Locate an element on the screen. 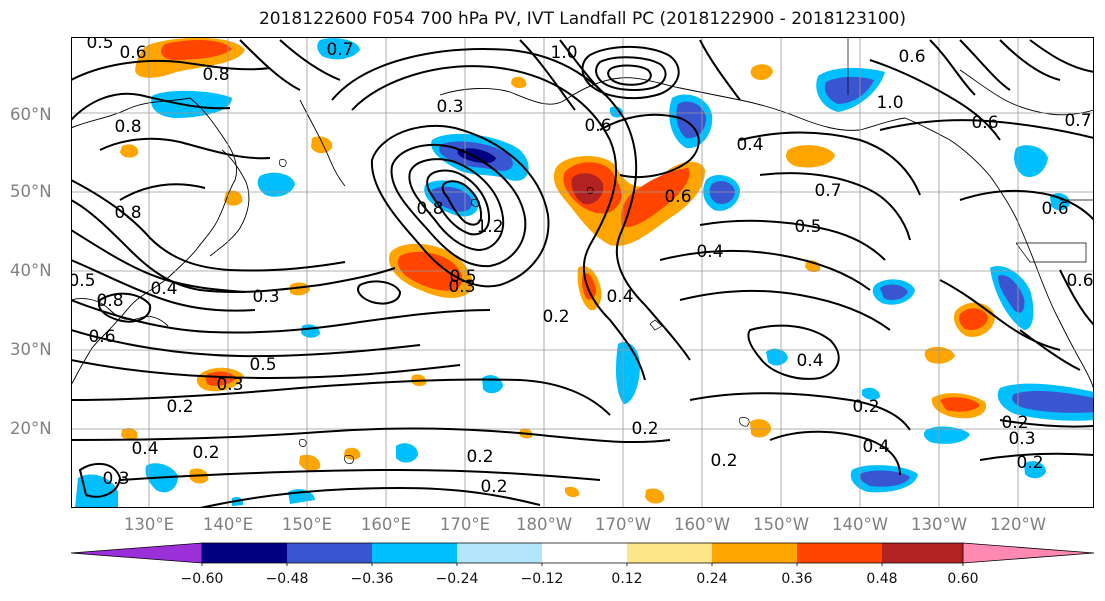 Image resolution: width=1105 pixels, height=601 pixels. lon-label-140e: 140°E is located at coordinates (228, 524).